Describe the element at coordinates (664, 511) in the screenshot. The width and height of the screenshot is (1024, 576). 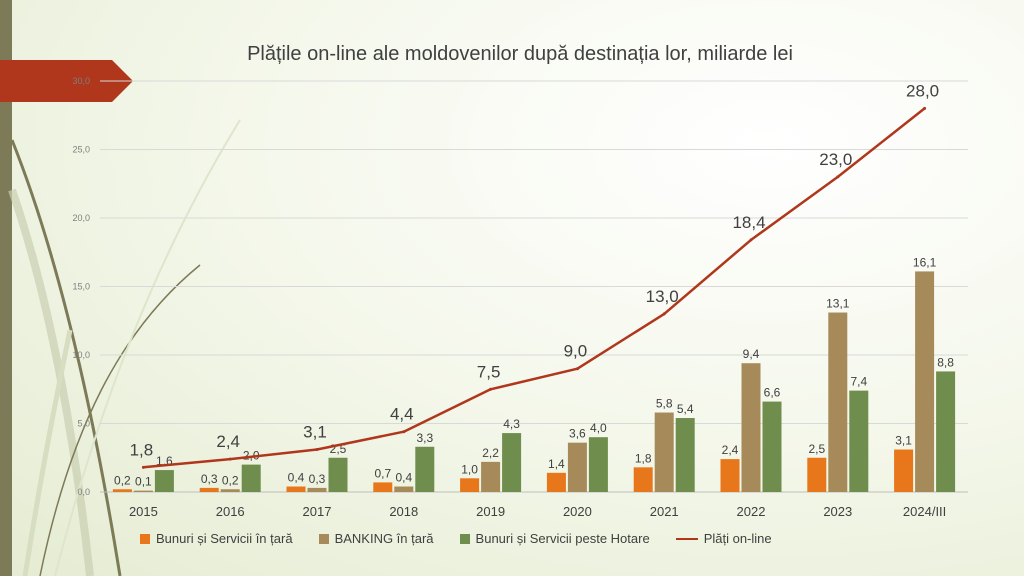
I see `x-tick-label: 2021` at that location.